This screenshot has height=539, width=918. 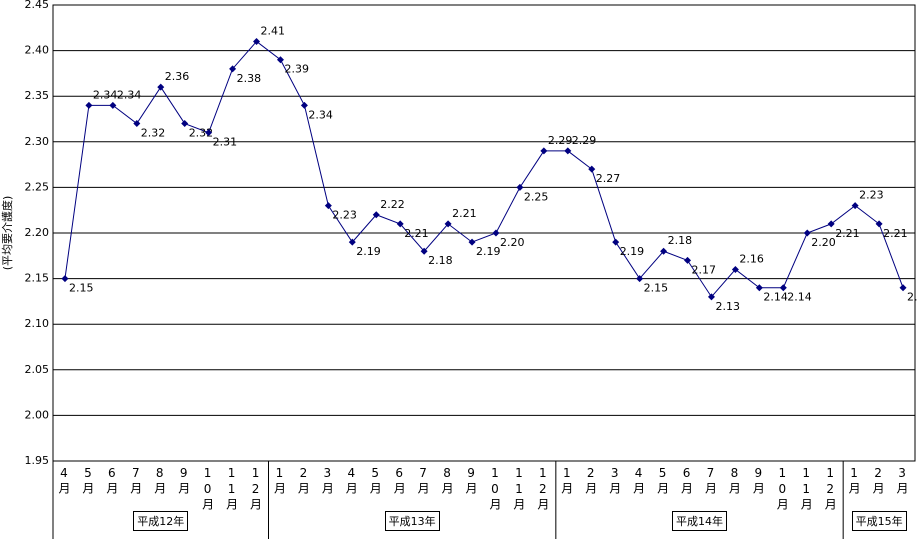 I want to click on data-label: 2.29, so click(x=584, y=140).